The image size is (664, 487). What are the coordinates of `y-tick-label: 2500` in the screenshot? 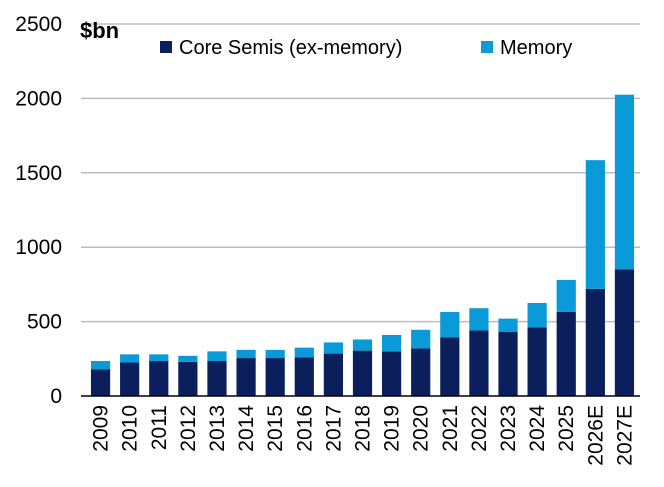 It's located at (38, 24).